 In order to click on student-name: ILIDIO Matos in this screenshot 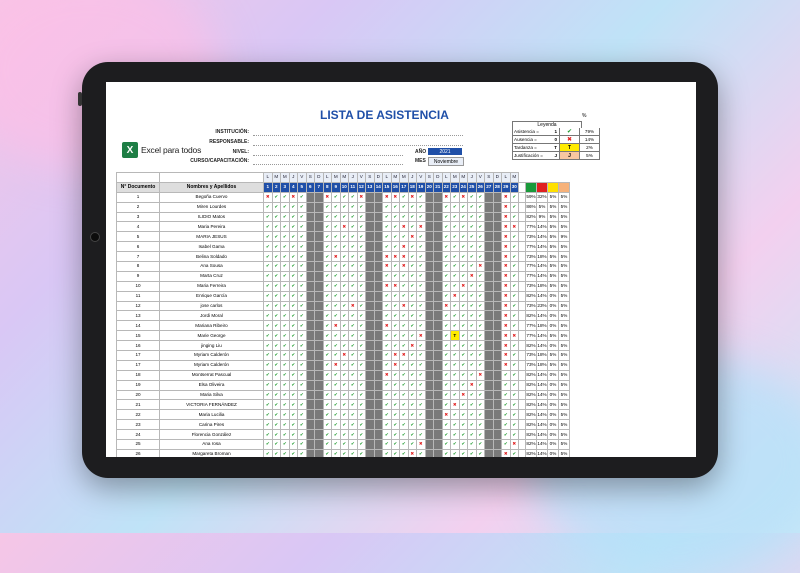, I will do `click(211, 217)`.